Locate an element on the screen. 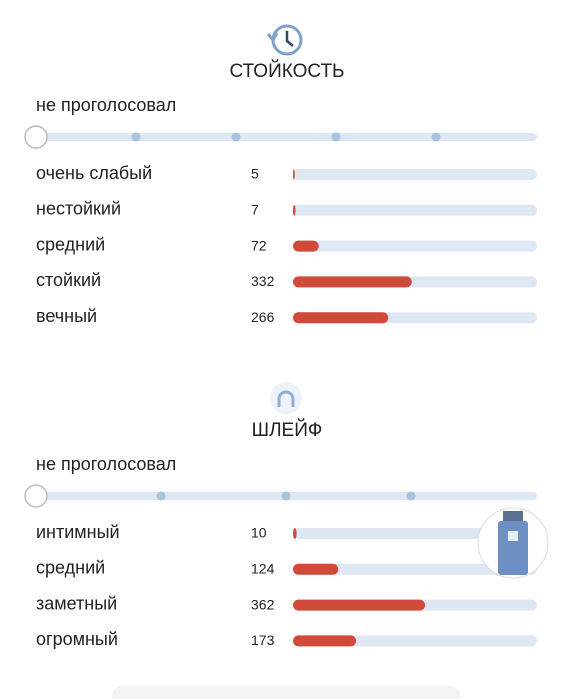 The height and width of the screenshot is (699, 573). vote-count: 7 is located at coordinates (255, 210).